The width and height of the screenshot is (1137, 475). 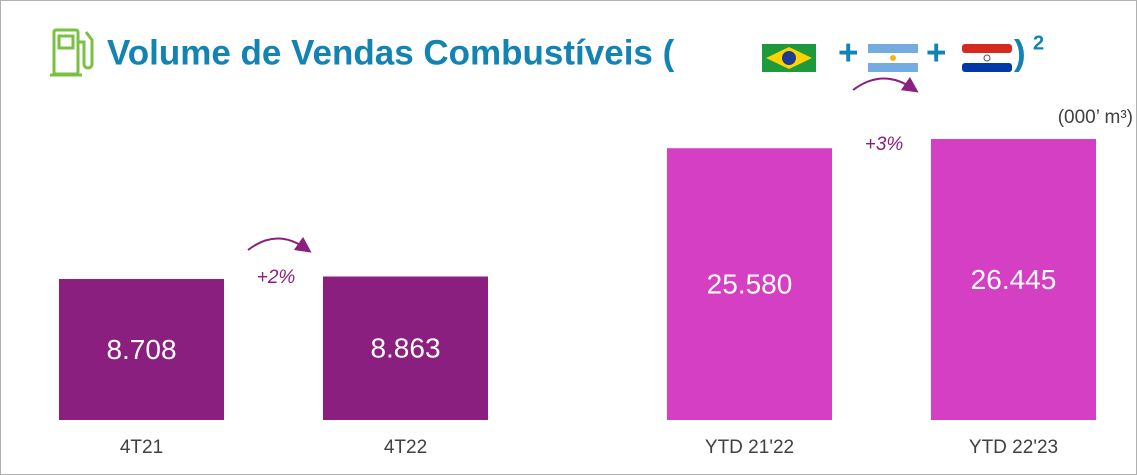 What do you see at coordinates (276, 277) in the screenshot?
I see `growth-annotation: +2%` at bounding box center [276, 277].